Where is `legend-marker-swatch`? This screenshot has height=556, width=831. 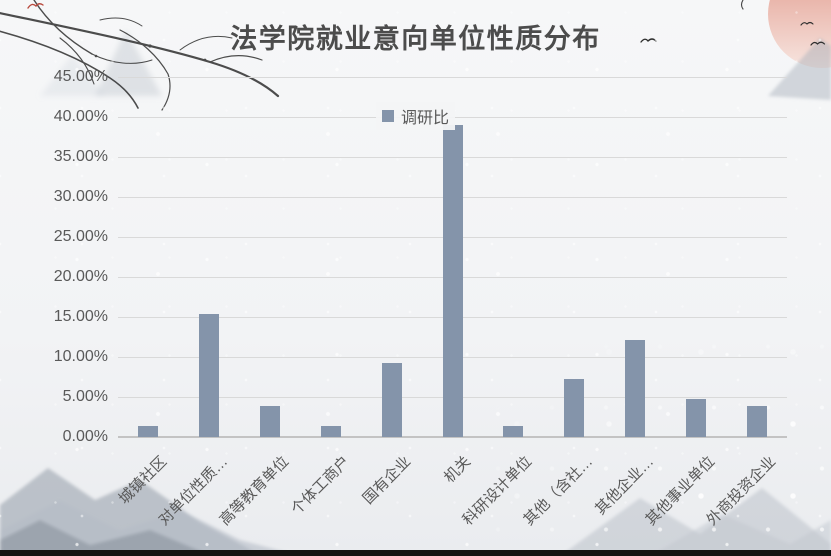 legend-marker-swatch is located at coordinates (387, 116).